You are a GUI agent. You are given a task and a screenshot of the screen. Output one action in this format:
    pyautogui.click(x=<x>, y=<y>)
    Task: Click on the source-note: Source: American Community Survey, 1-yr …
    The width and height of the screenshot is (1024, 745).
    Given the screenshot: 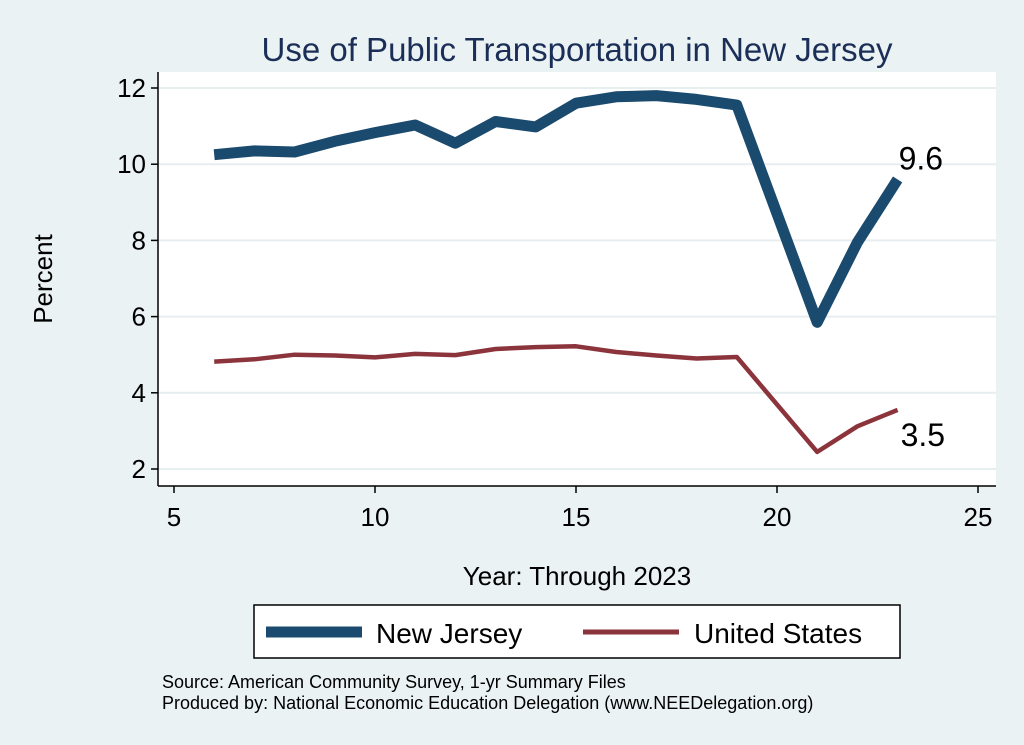 What is the action you would take?
    pyautogui.click(x=394, y=682)
    